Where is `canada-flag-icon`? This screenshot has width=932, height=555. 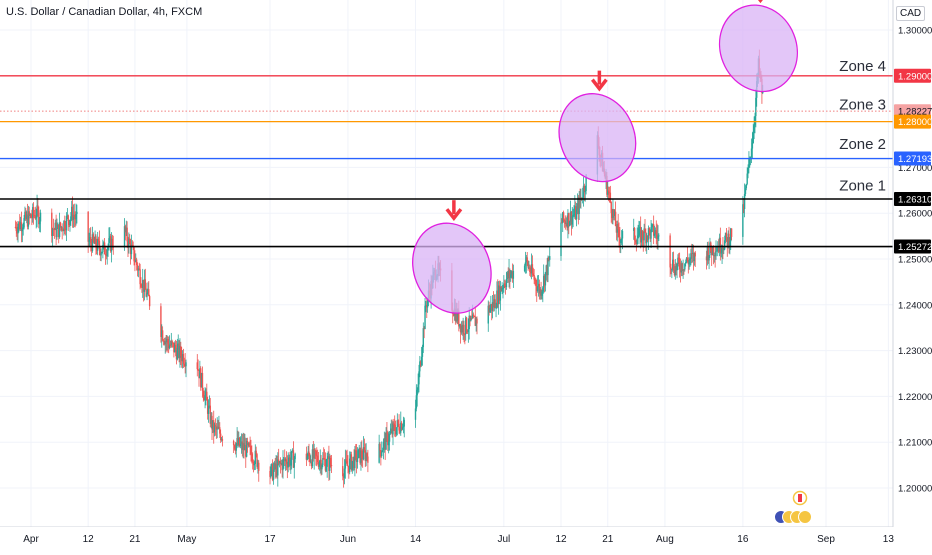 canada-flag-icon is located at coordinates (800, 498).